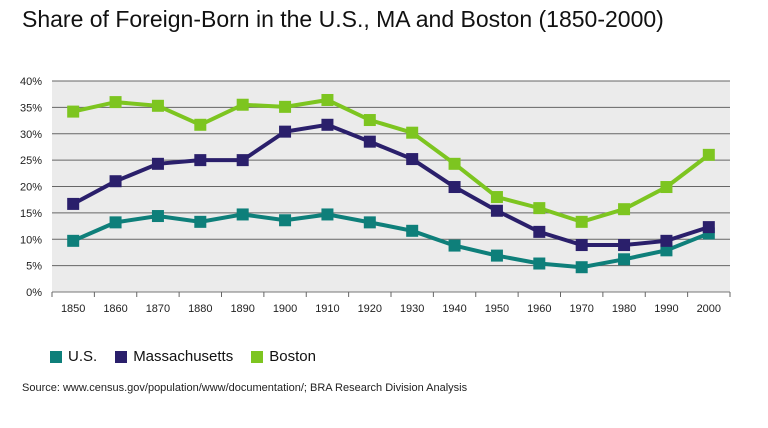 Image resolution: width=768 pixels, height=428 pixels. What do you see at coordinates (285, 309) in the screenshot?
I see `x-tick-label: 1900` at bounding box center [285, 309].